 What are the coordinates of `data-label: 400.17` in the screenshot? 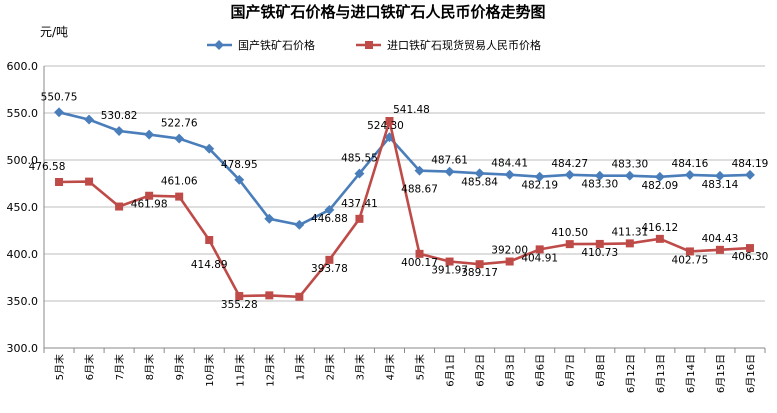 It's located at (419, 263).